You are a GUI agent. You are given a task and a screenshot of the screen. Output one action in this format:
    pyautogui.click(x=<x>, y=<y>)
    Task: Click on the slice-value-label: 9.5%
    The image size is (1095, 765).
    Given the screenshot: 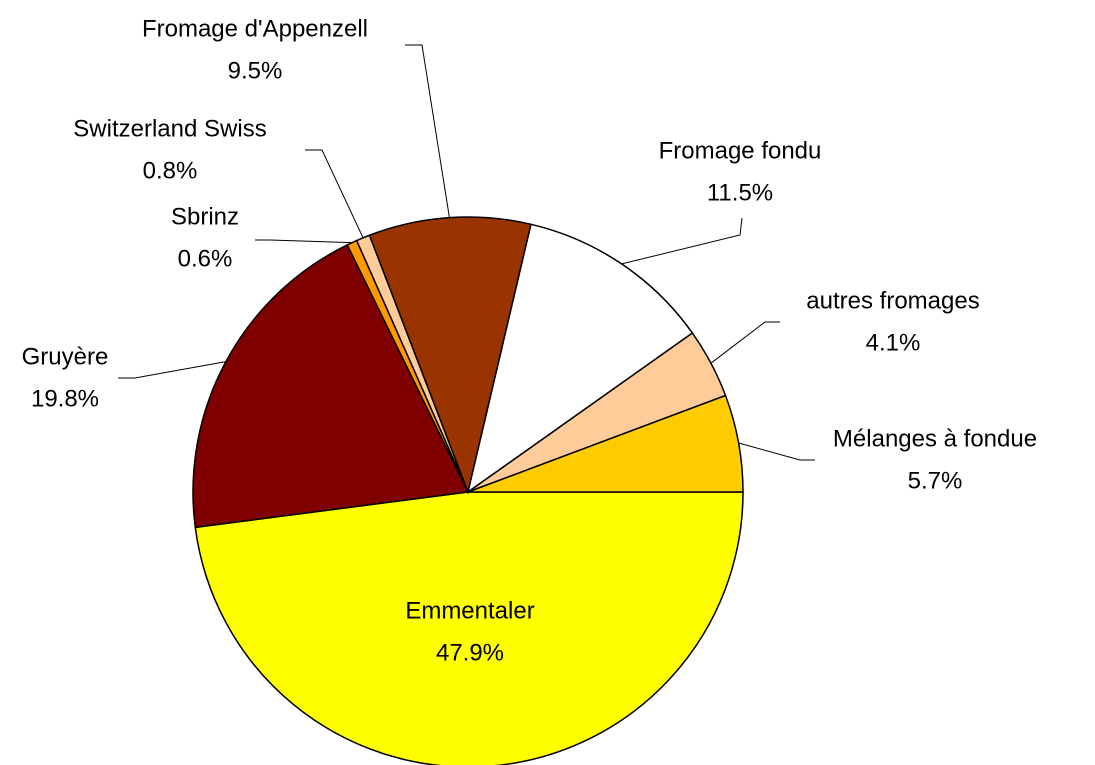 What is the action you would take?
    pyautogui.click(x=255, y=70)
    